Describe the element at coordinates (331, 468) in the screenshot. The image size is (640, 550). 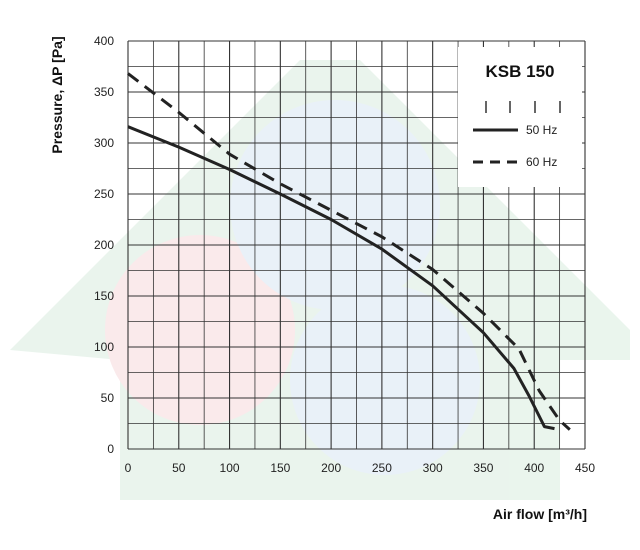
I see `x-tick-label: 200` at that location.